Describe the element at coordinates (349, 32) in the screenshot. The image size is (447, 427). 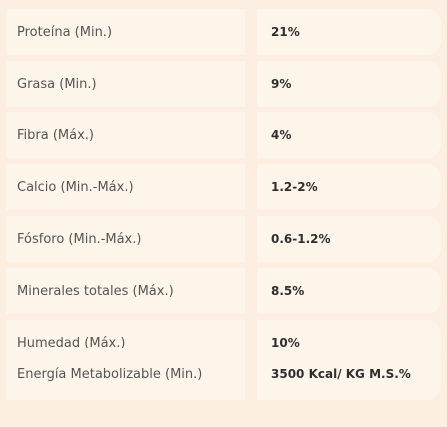
I see `row-value: 21%` at that location.